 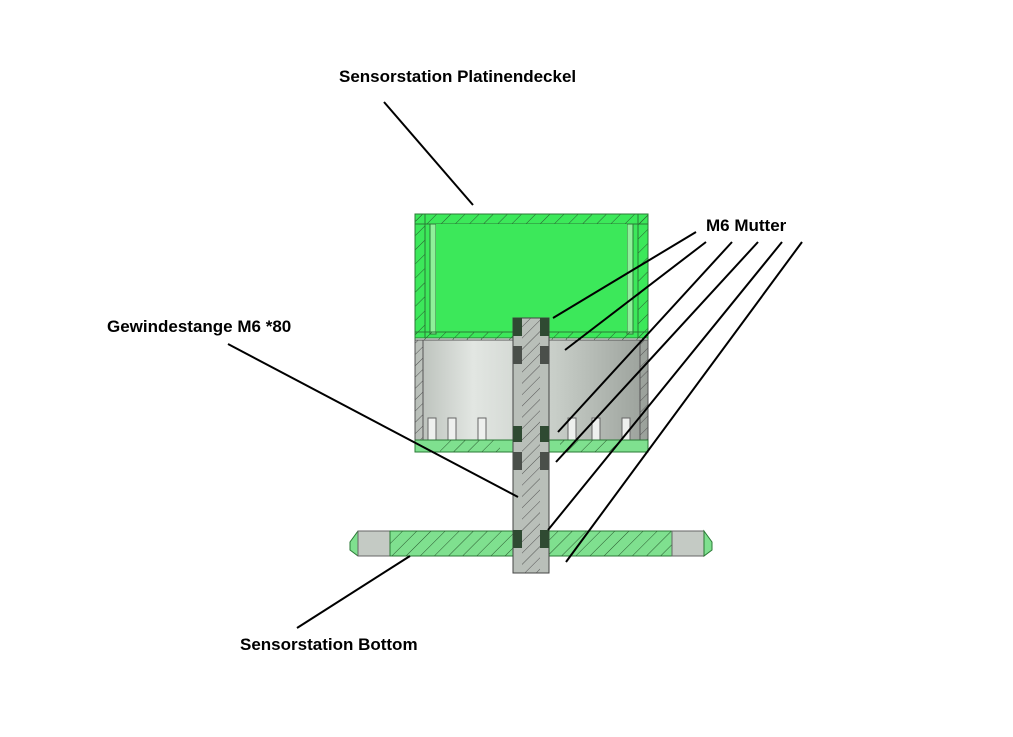 I want to click on label-gewindestange: Gewindestange M6 *80, so click(x=199, y=326).